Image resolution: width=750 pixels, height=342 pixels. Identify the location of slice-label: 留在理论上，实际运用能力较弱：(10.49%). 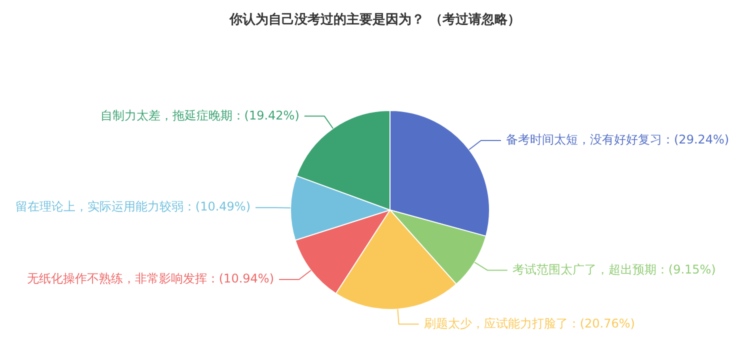
(133, 207).